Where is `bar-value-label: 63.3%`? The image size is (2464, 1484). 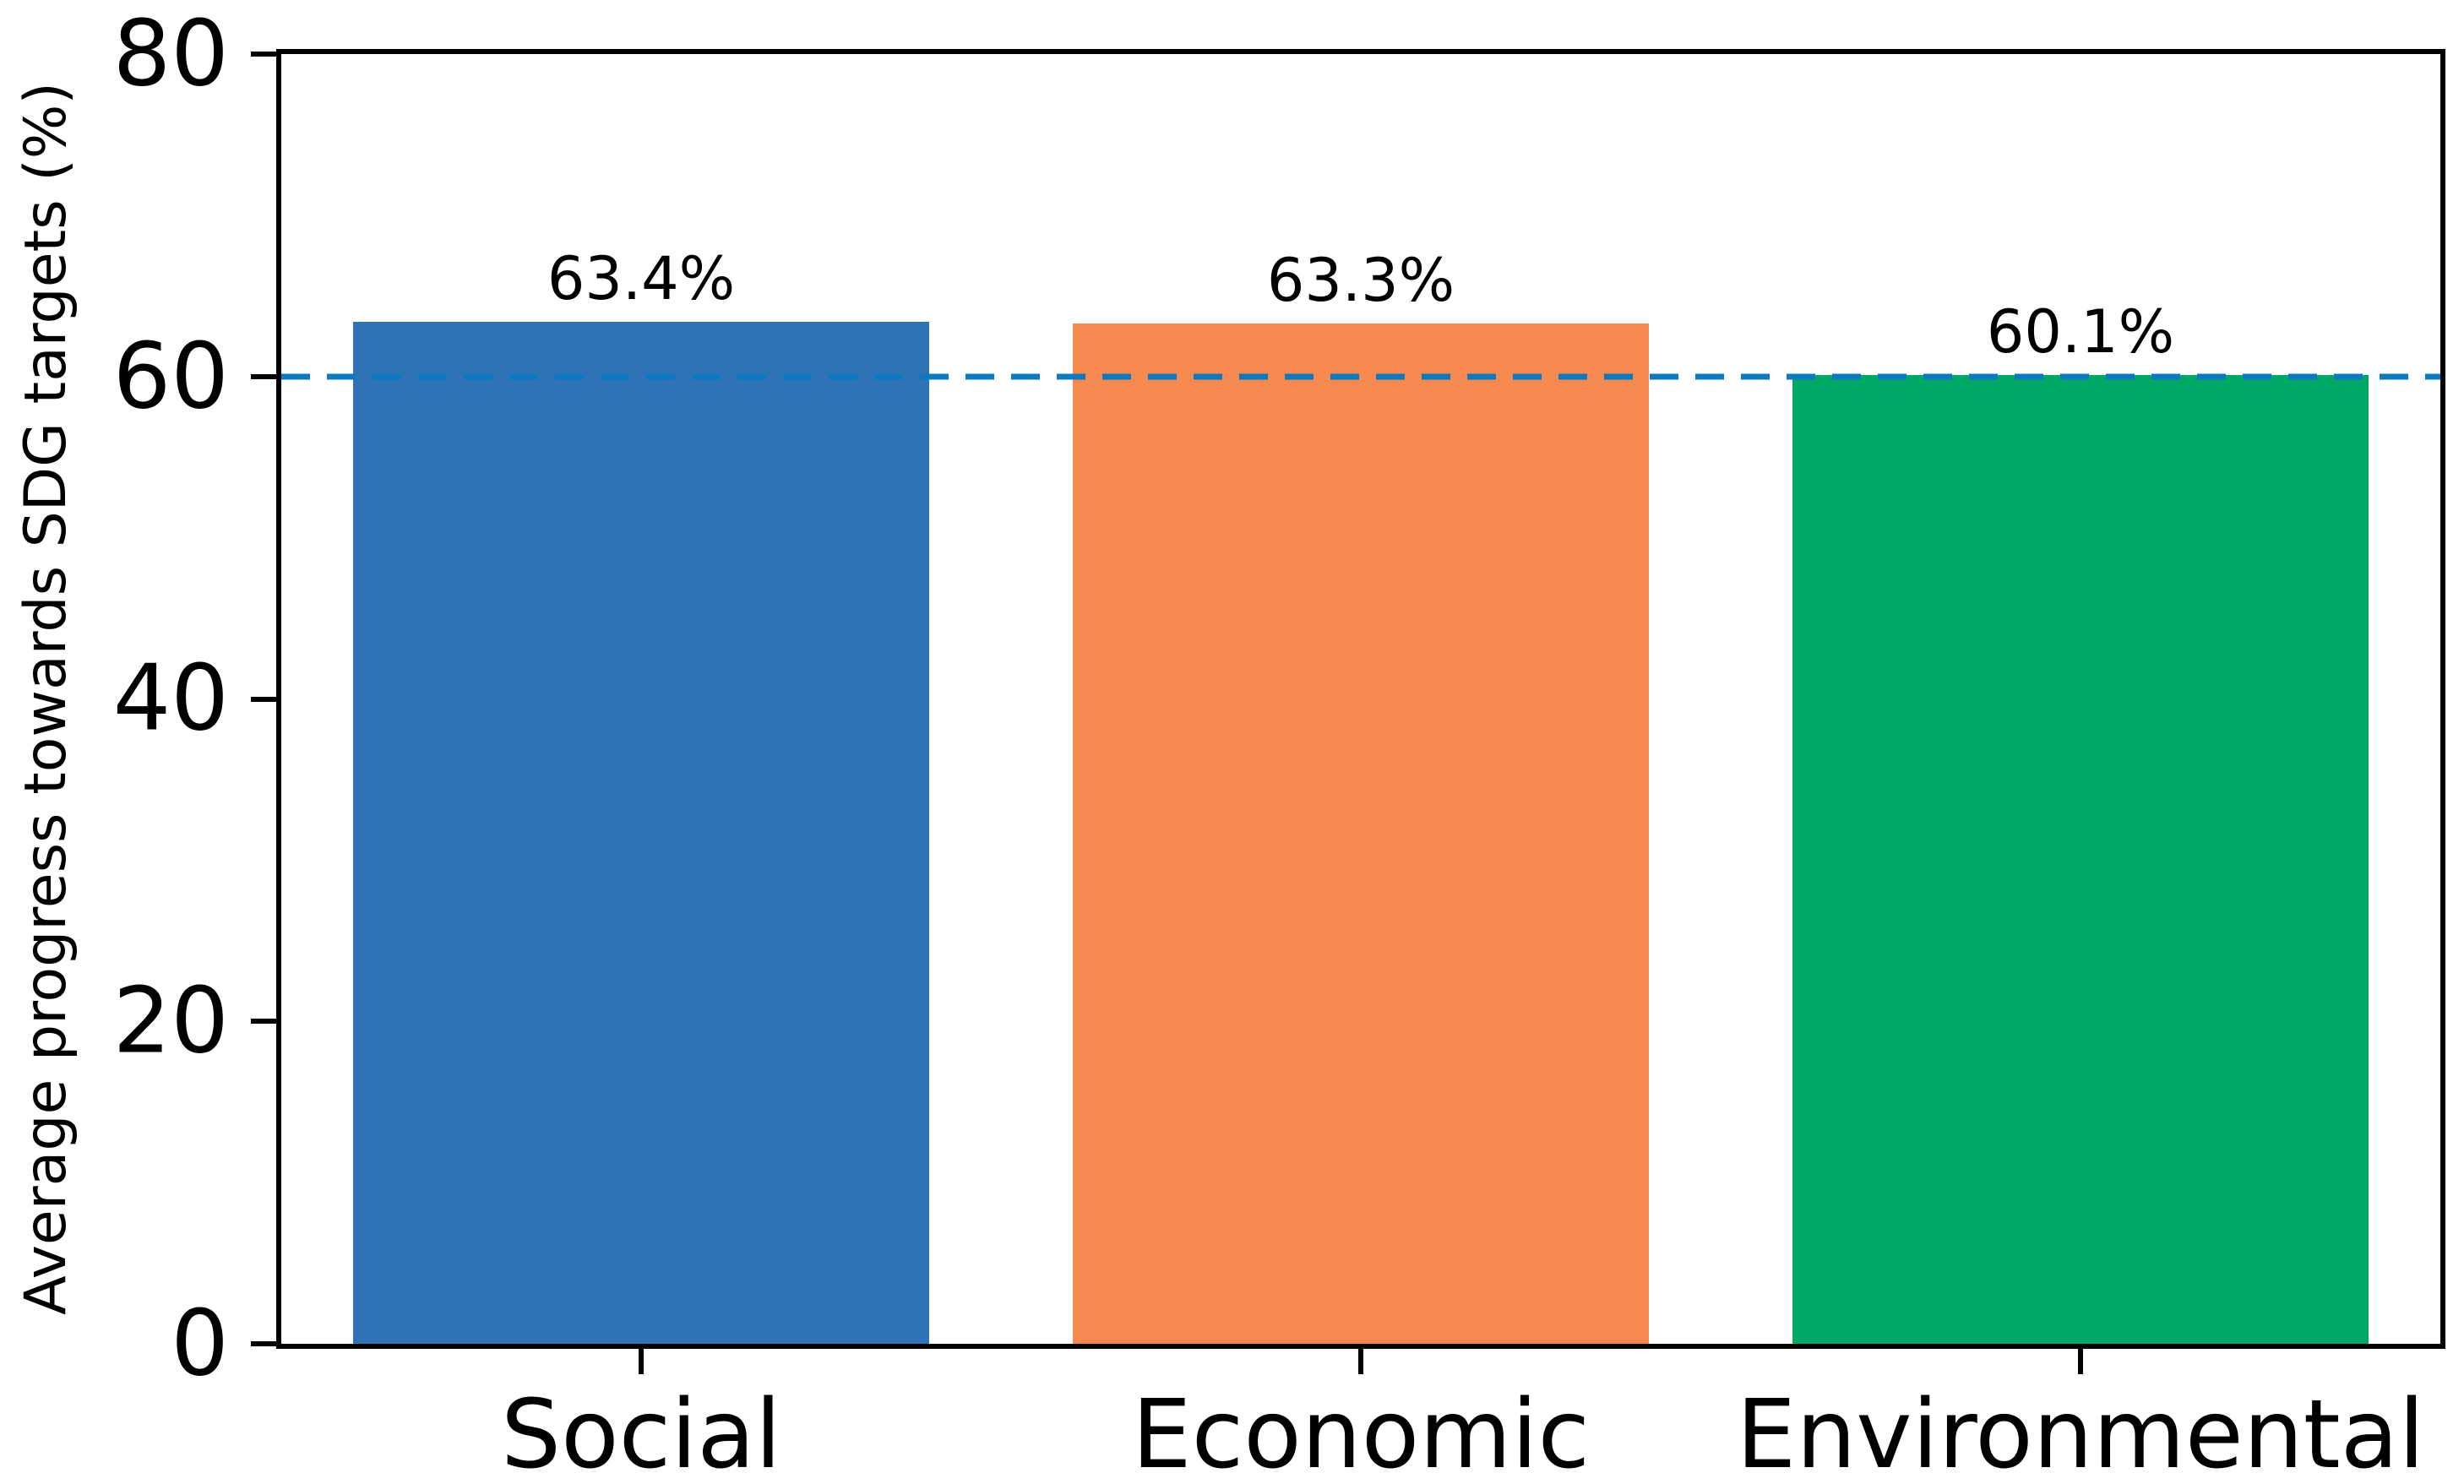 bar-value-label: 63.3% is located at coordinates (1361, 280).